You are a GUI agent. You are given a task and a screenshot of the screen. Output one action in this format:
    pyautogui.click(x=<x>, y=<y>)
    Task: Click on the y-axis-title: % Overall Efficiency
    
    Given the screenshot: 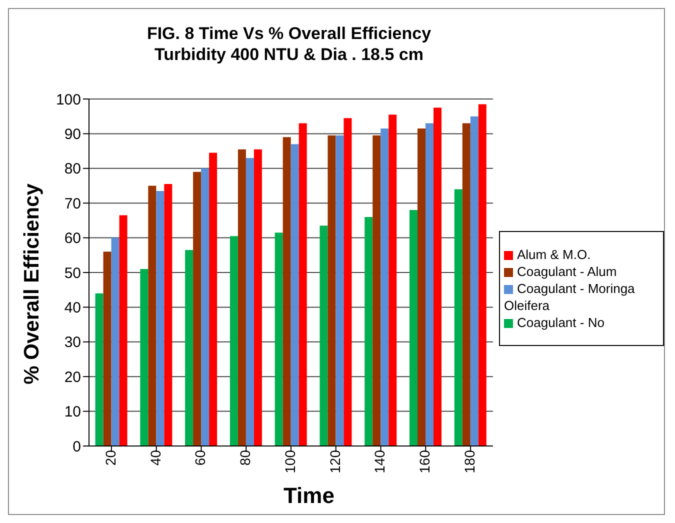 What is the action you would take?
    pyautogui.click(x=32, y=284)
    